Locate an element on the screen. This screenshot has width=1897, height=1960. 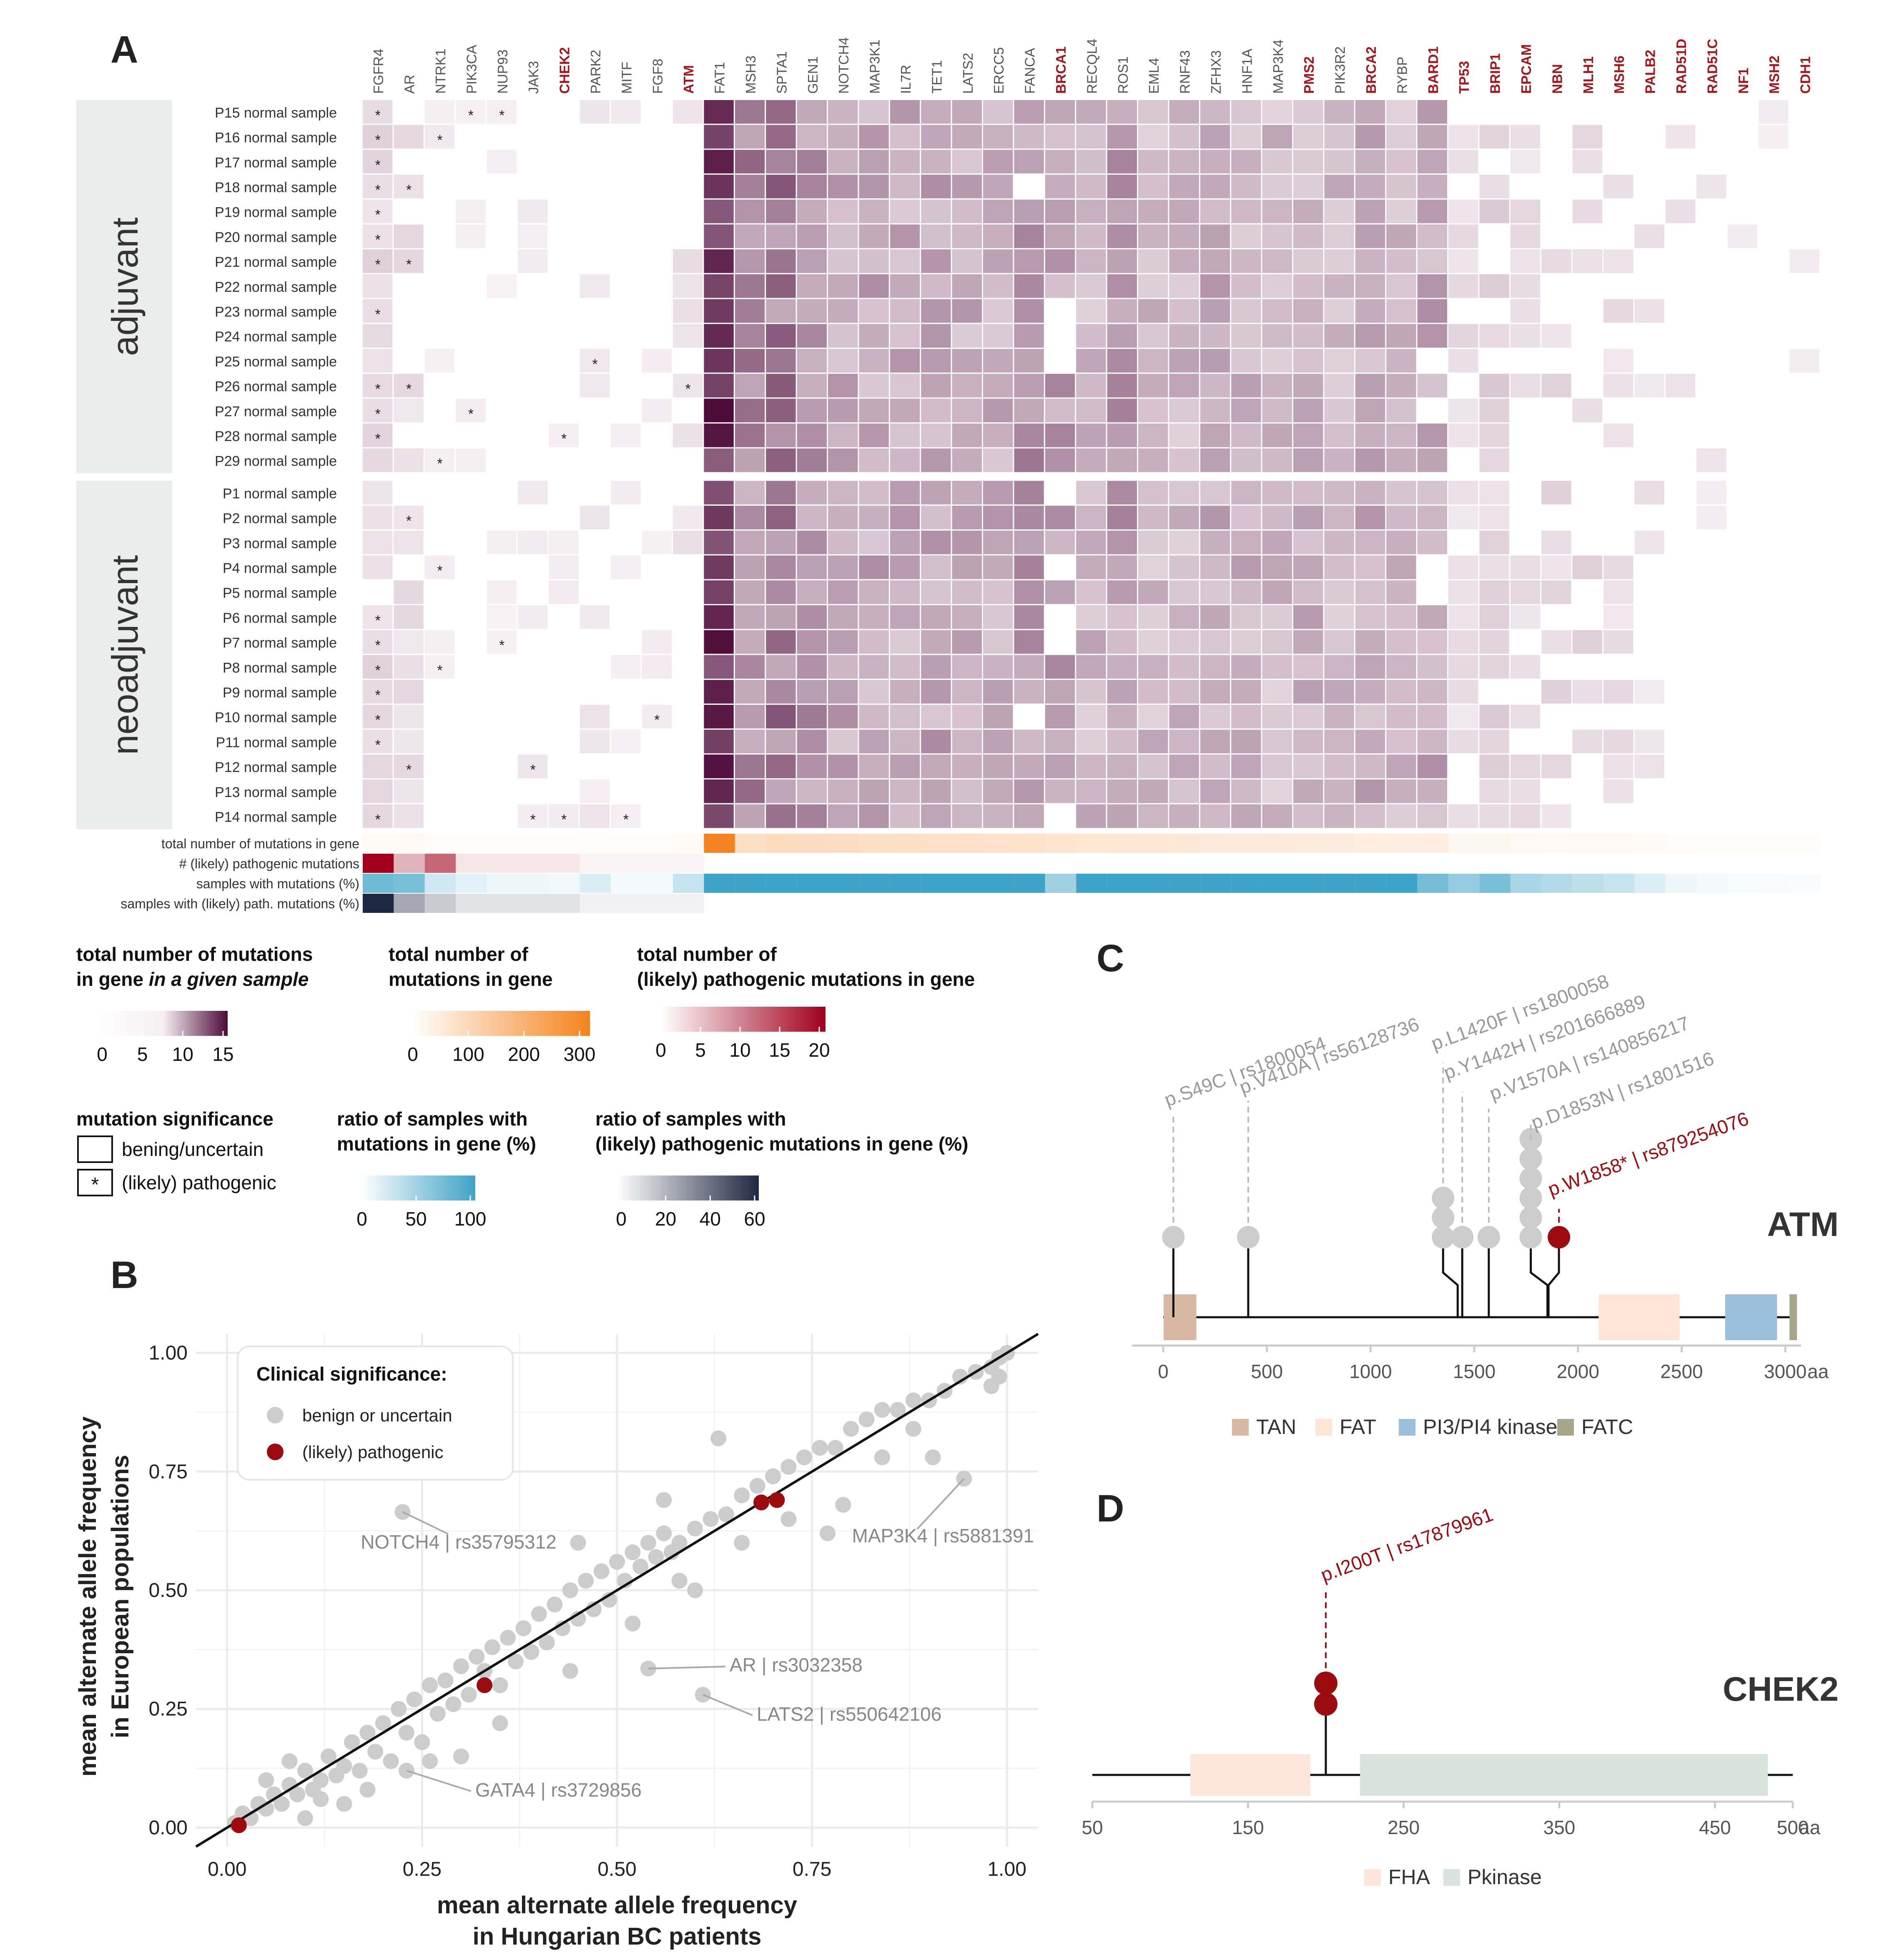
legend-tick-label: 60 is located at coordinates (754, 1219).